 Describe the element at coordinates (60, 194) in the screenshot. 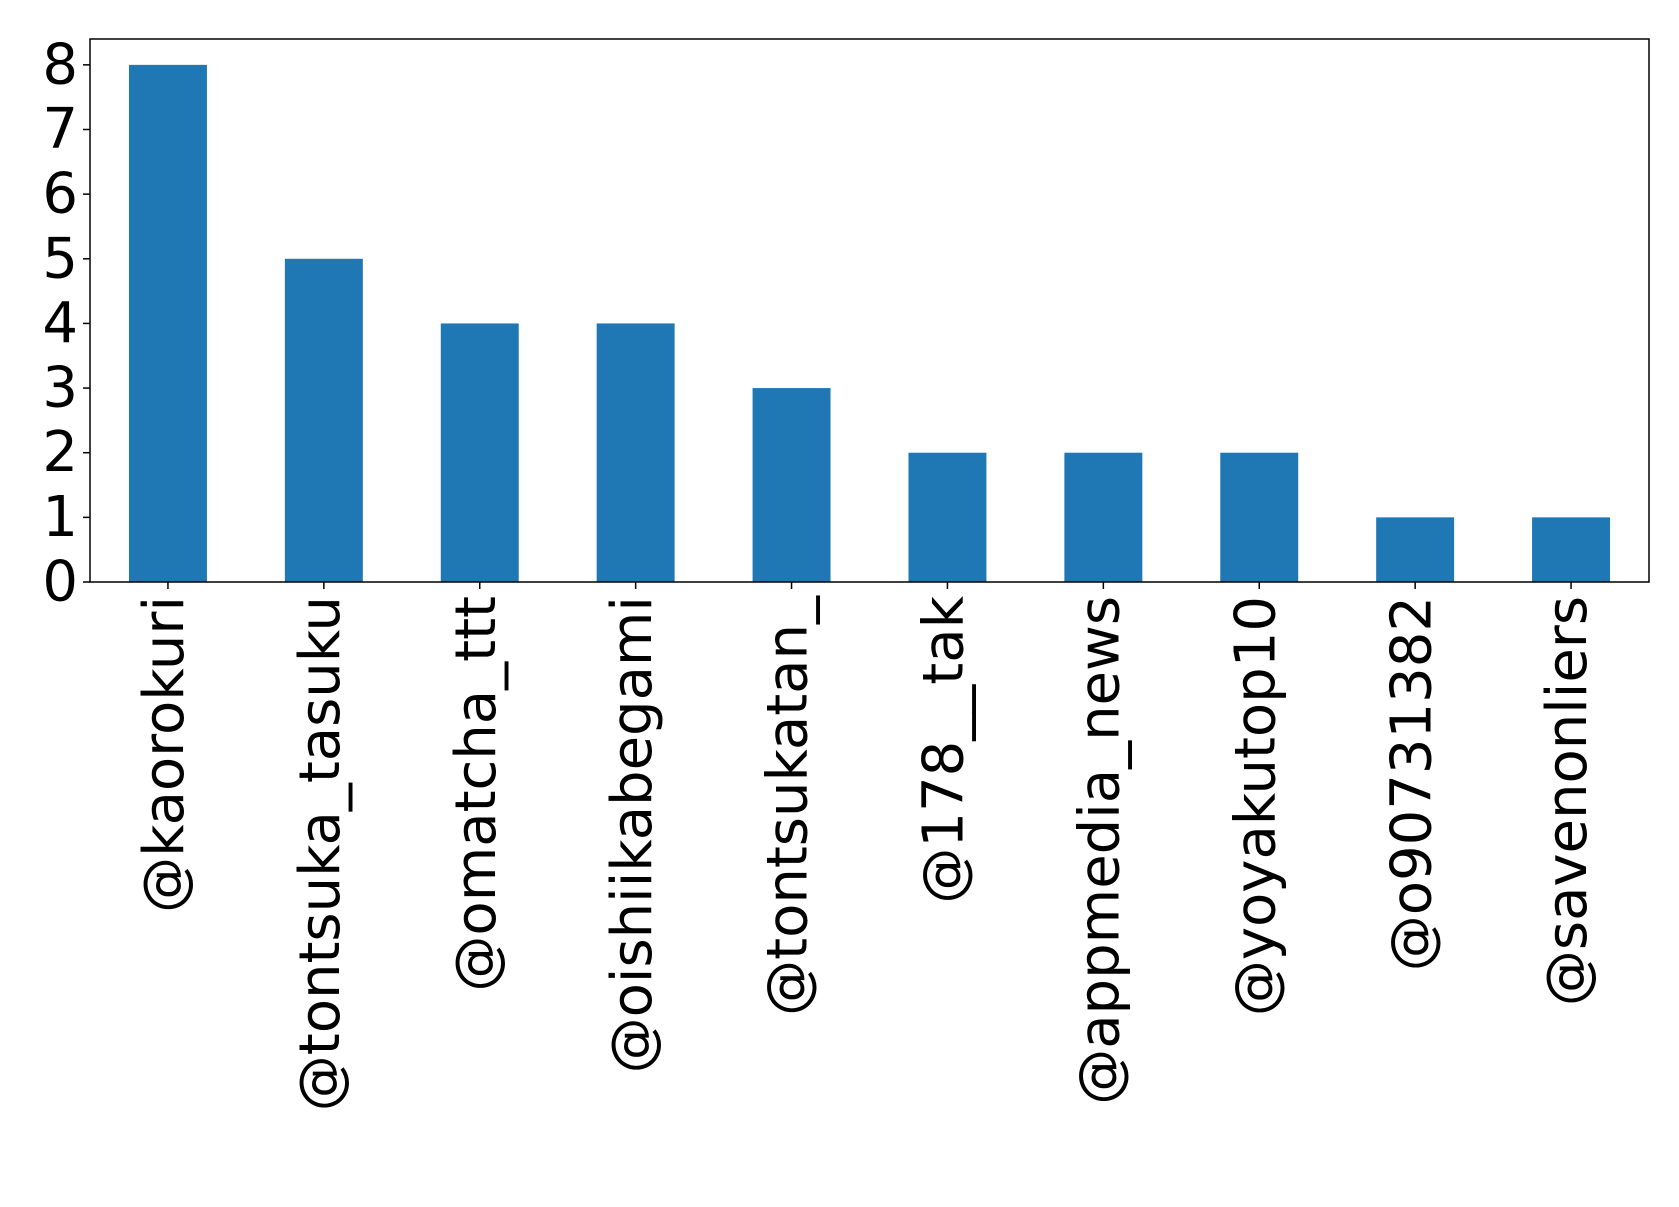

I see `y-tick-label: 6` at that location.